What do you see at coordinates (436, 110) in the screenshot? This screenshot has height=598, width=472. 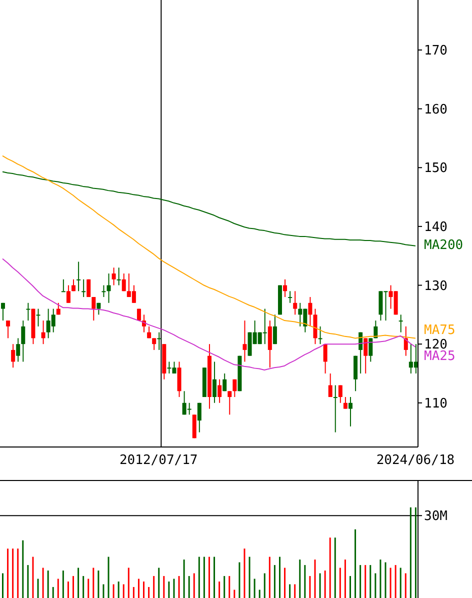 I see `y-tick-label: 160` at bounding box center [436, 110].